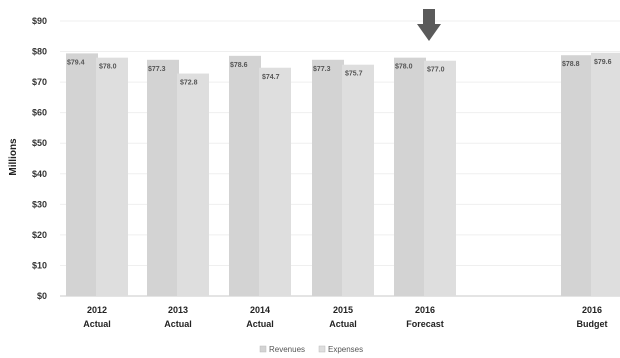  Describe the element at coordinates (239, 65) in the screenshot. I see `revenue-data-label: $78.6` at that location.